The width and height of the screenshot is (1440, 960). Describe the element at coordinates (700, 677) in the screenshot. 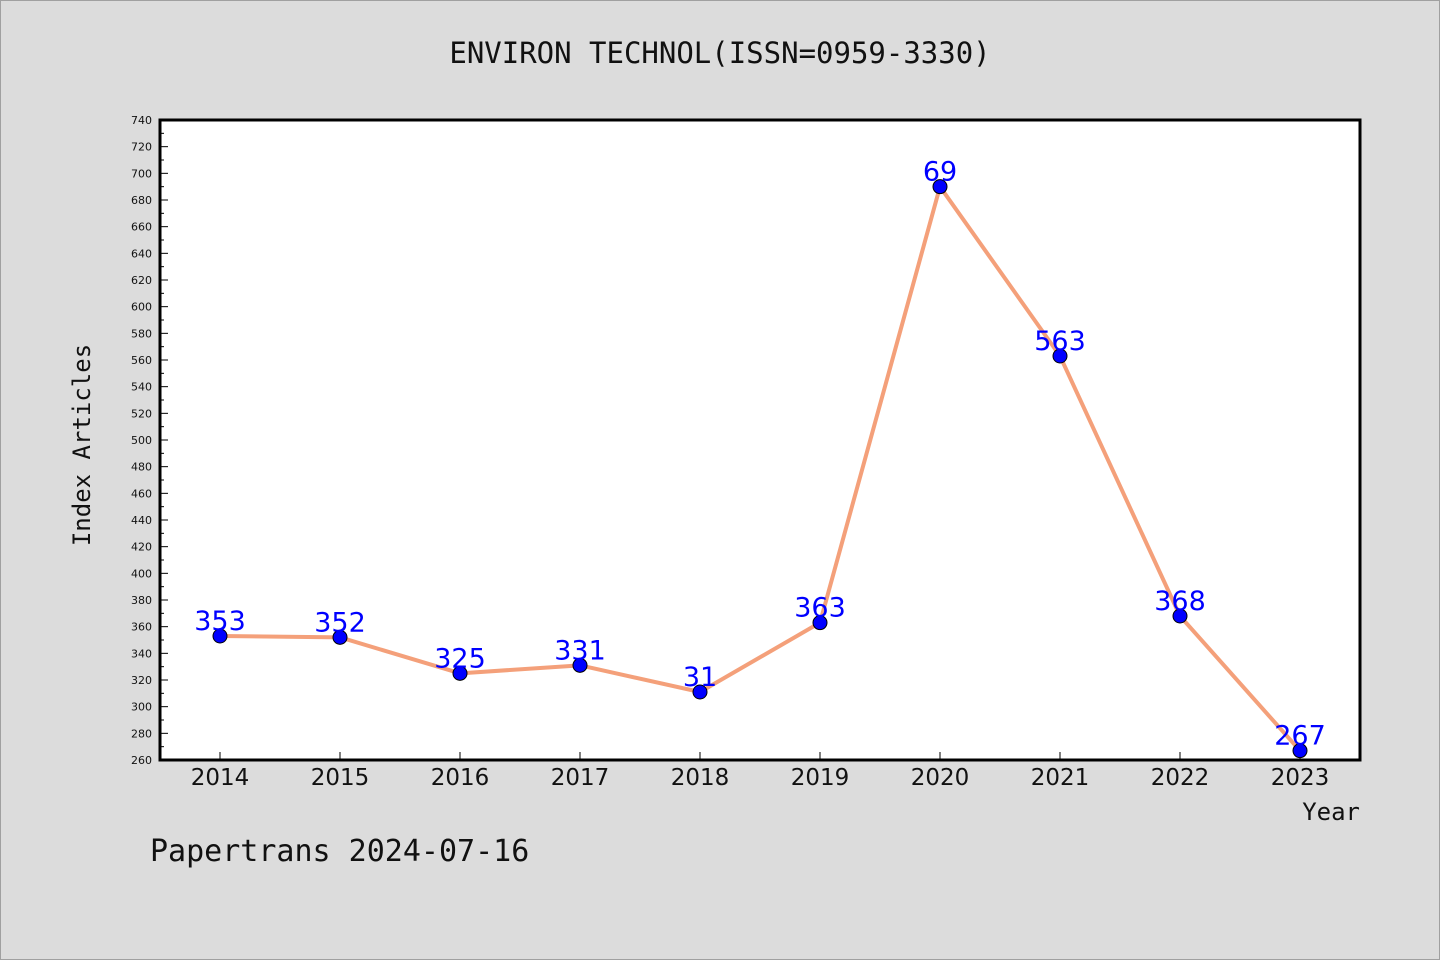

I see `data-label: 31` at that location.